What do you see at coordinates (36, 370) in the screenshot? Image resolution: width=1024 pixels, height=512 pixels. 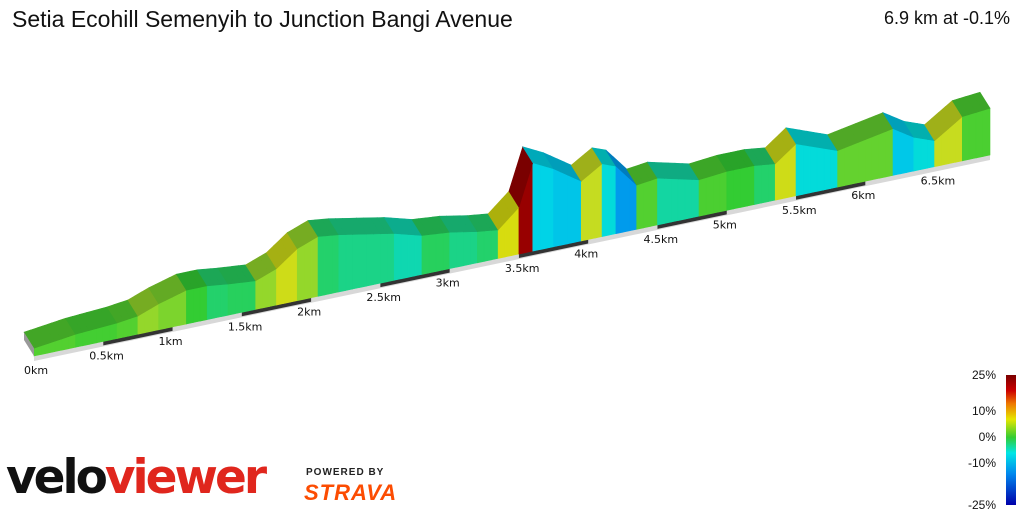 I see `tick-label: 0km` at bounding box center [36, 370].